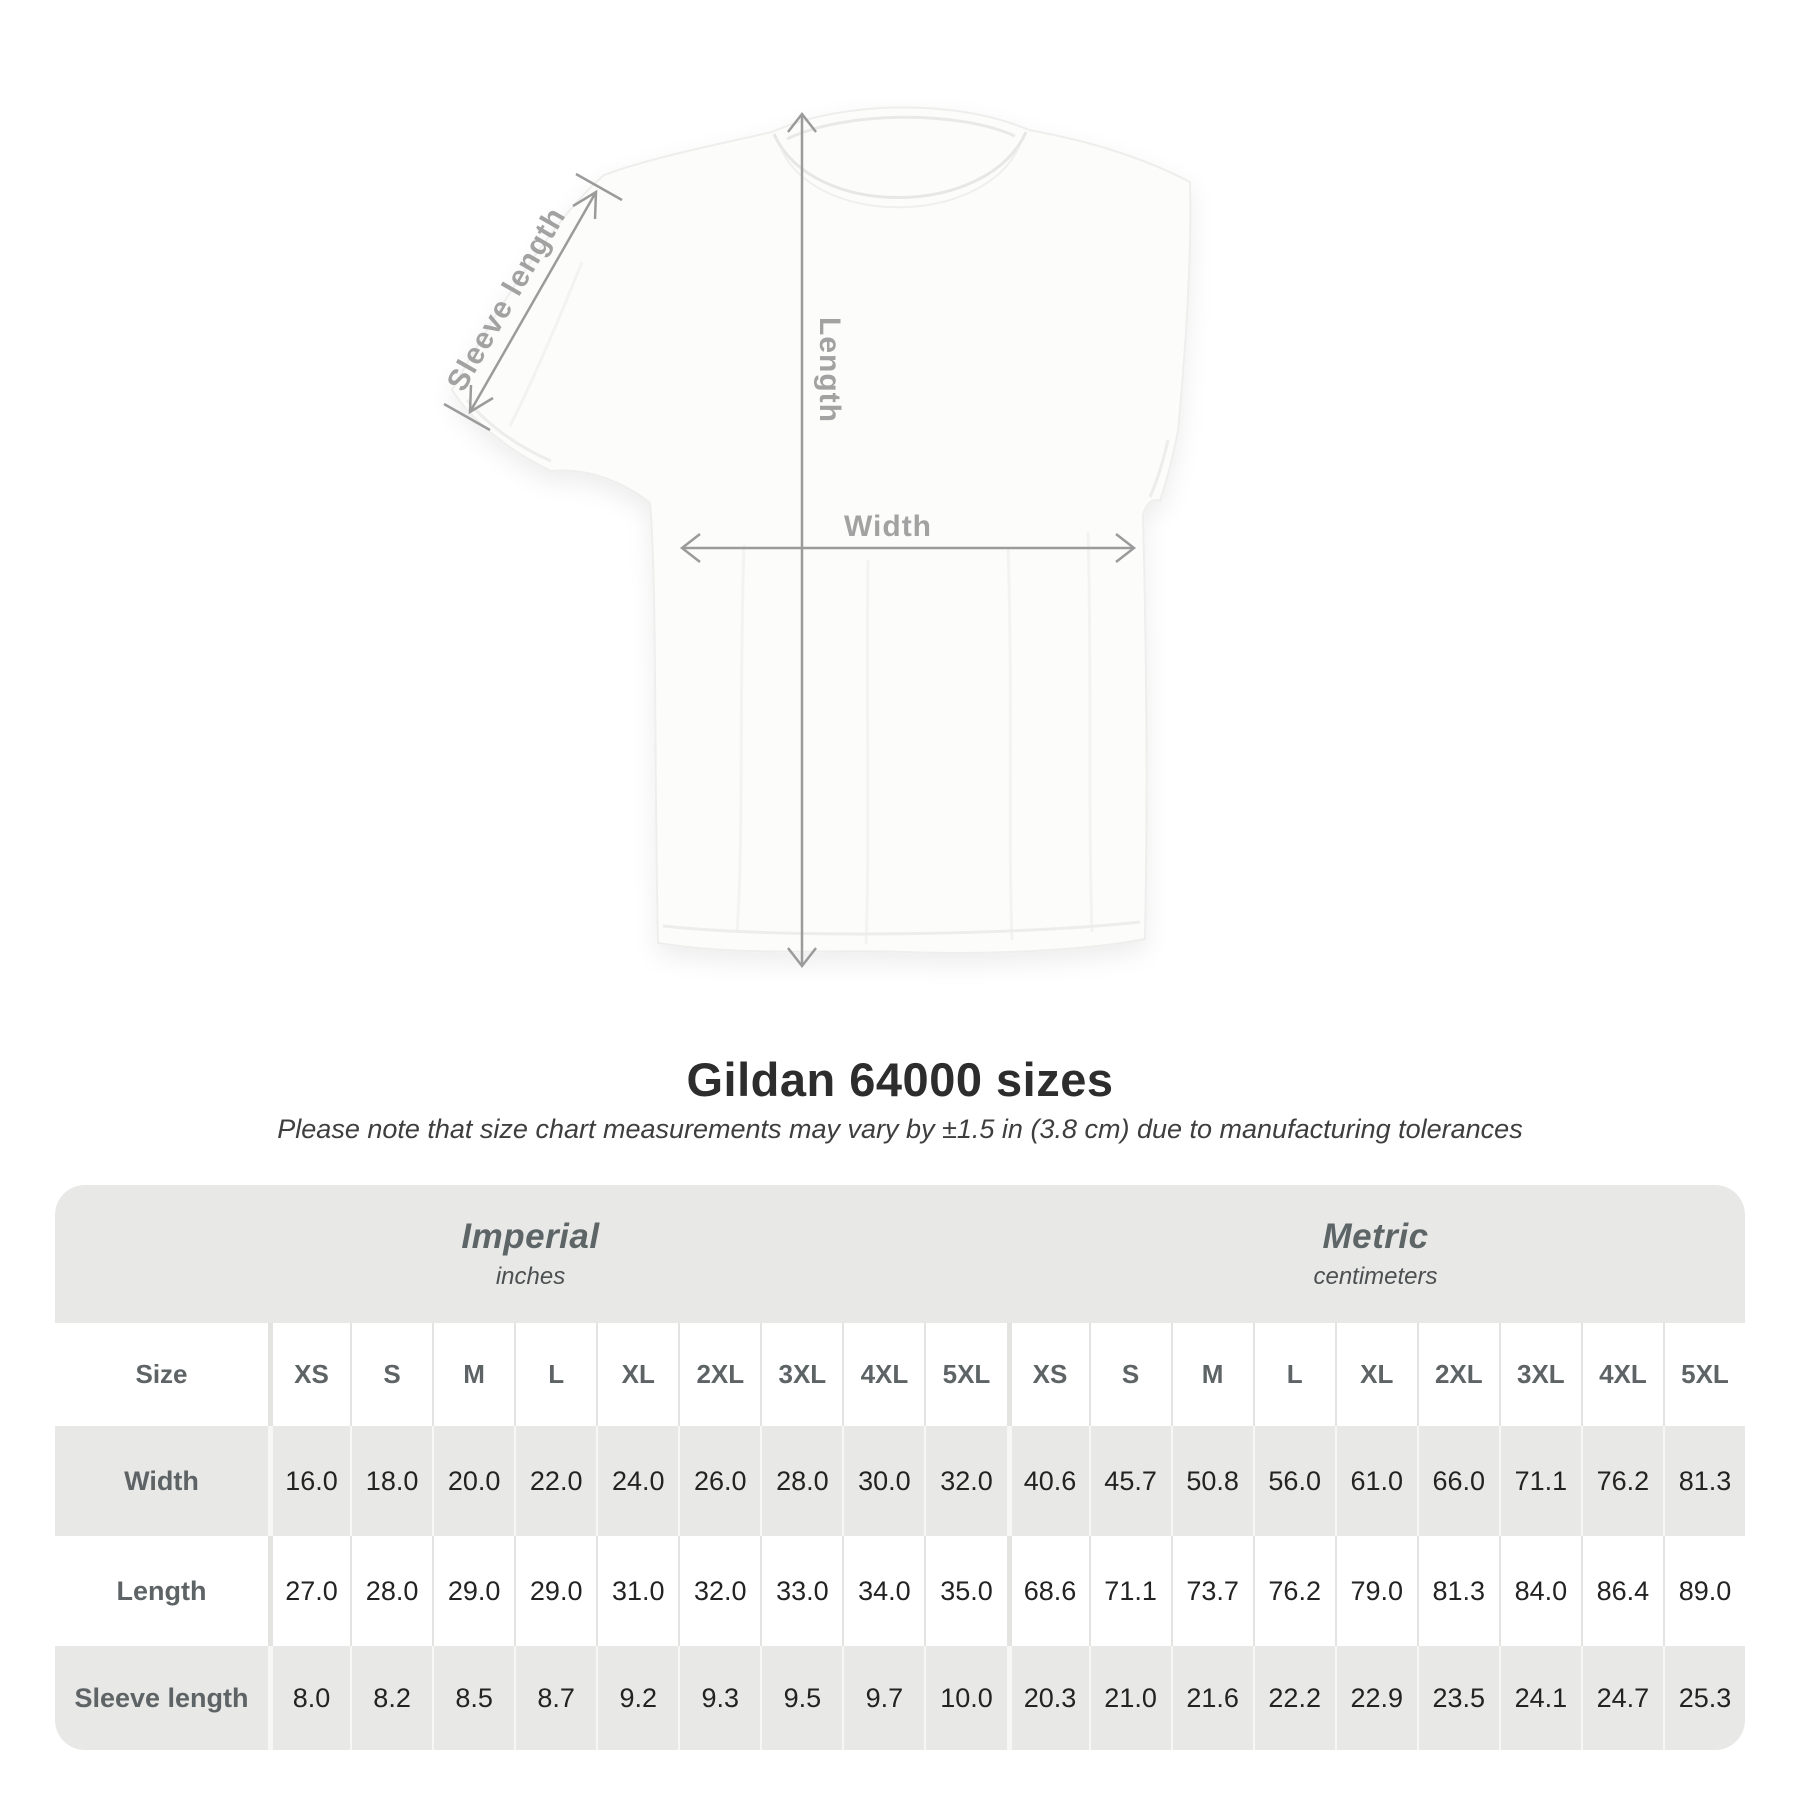 This screenshot has width=1800, height=1800. Describe the element at coordinates (473, 1698) in the screenshot. I see `sleeve-imperial-m: 8.5` at that location.